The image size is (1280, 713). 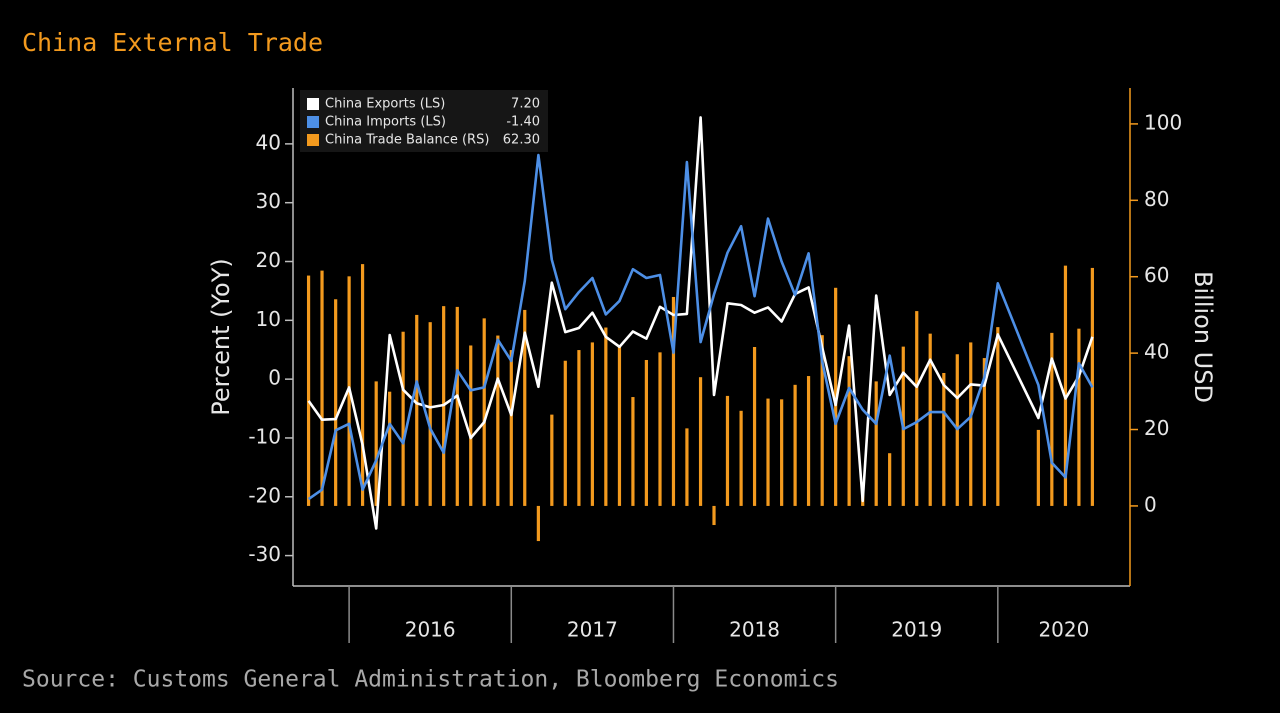 I want to click on legend-label: China Exports (LS), so click(x=385, y=104).